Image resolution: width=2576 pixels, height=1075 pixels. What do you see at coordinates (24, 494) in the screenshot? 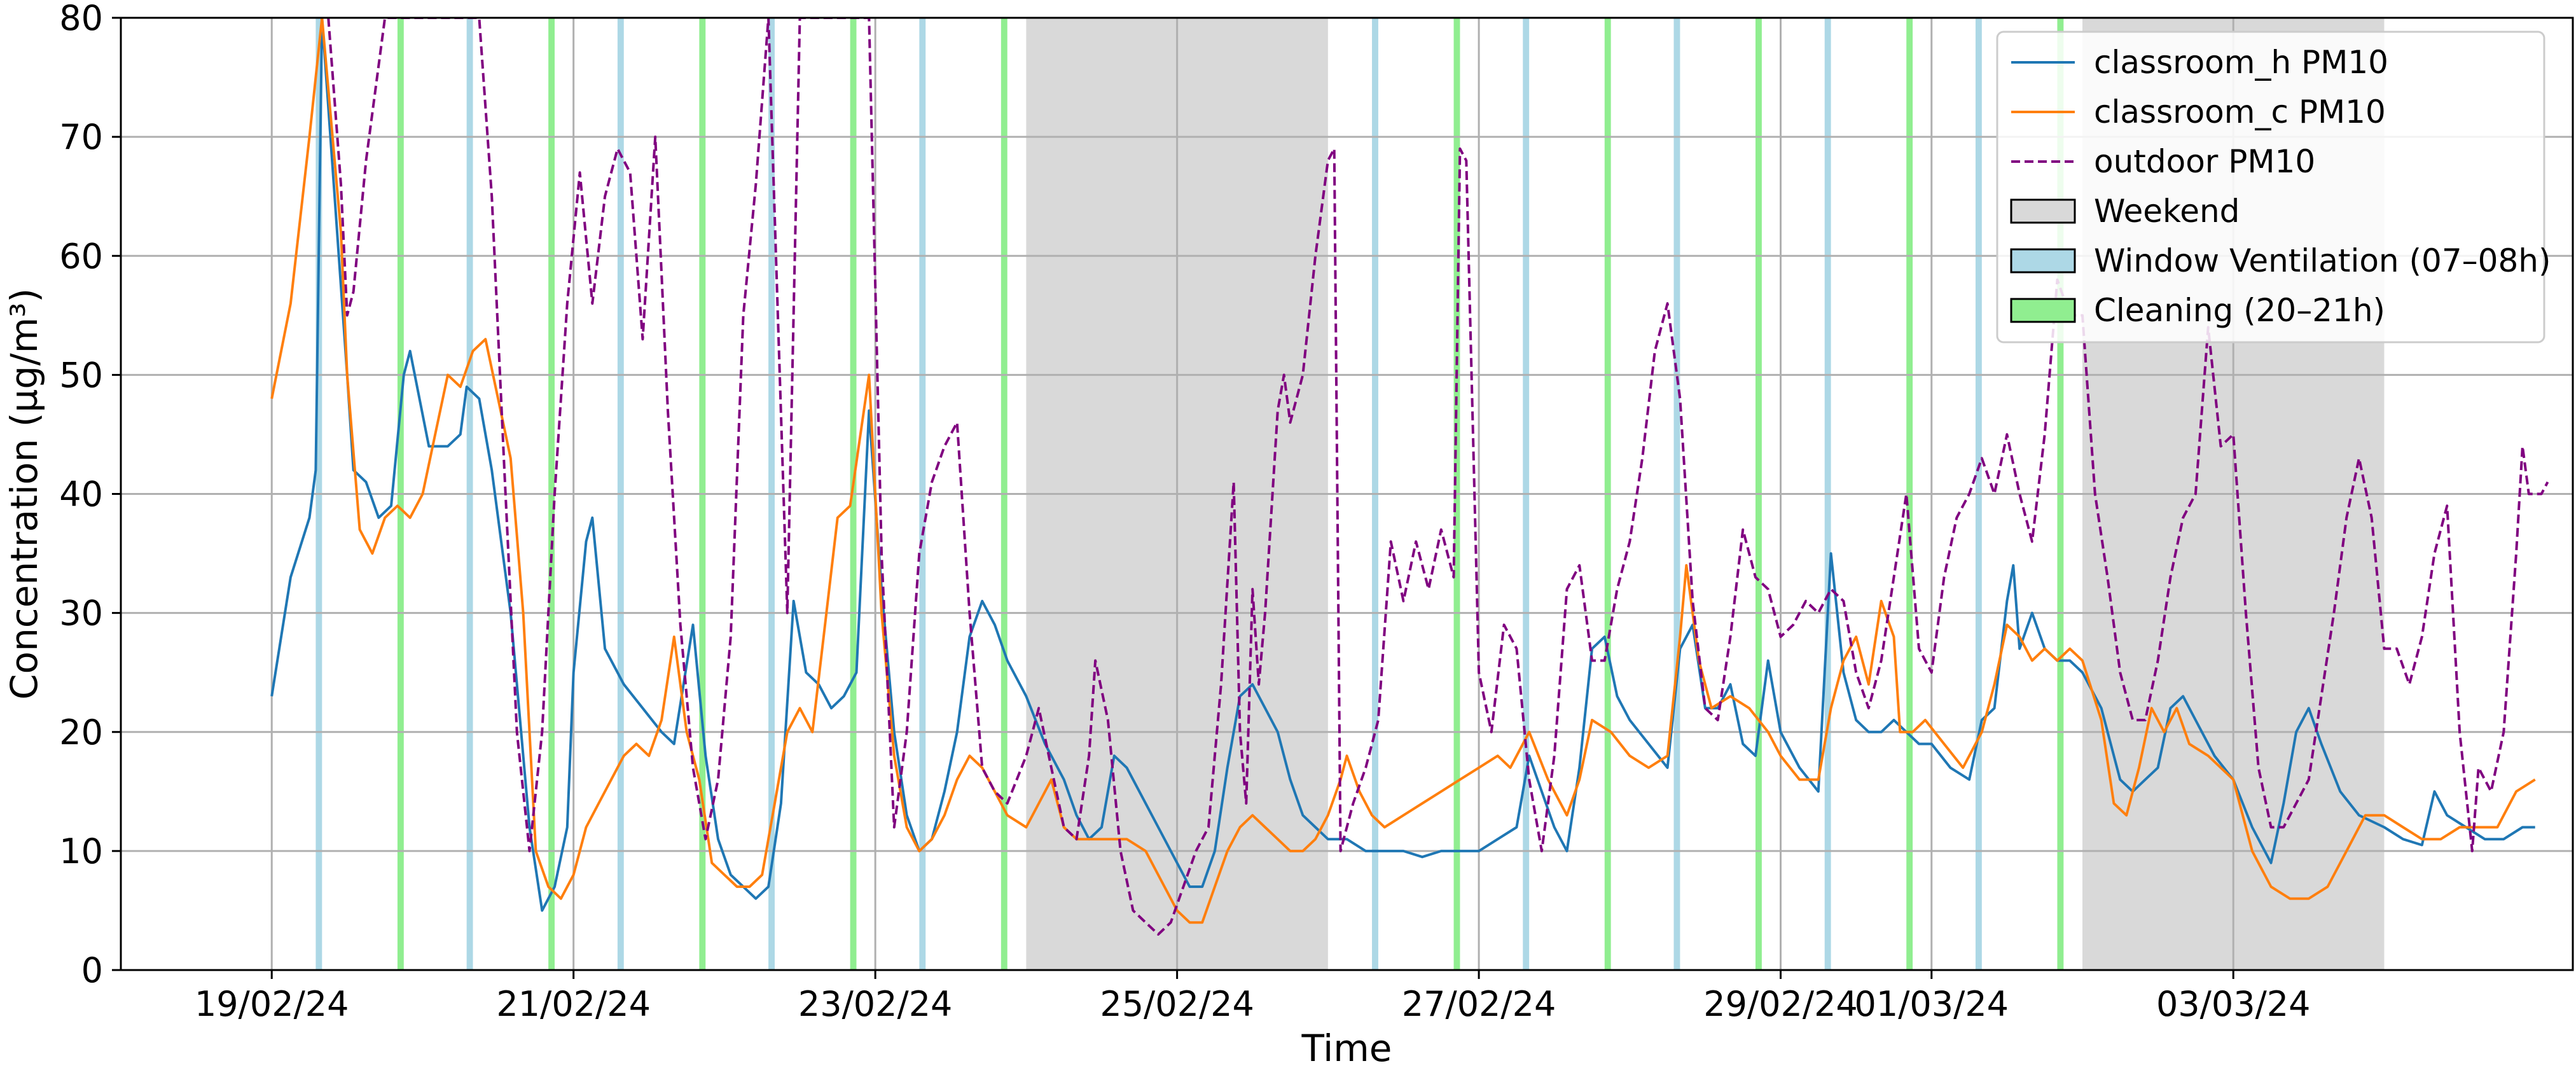
I see `y-axis-label: Concentration (µg/m³)` at bounding box center [24, 494].